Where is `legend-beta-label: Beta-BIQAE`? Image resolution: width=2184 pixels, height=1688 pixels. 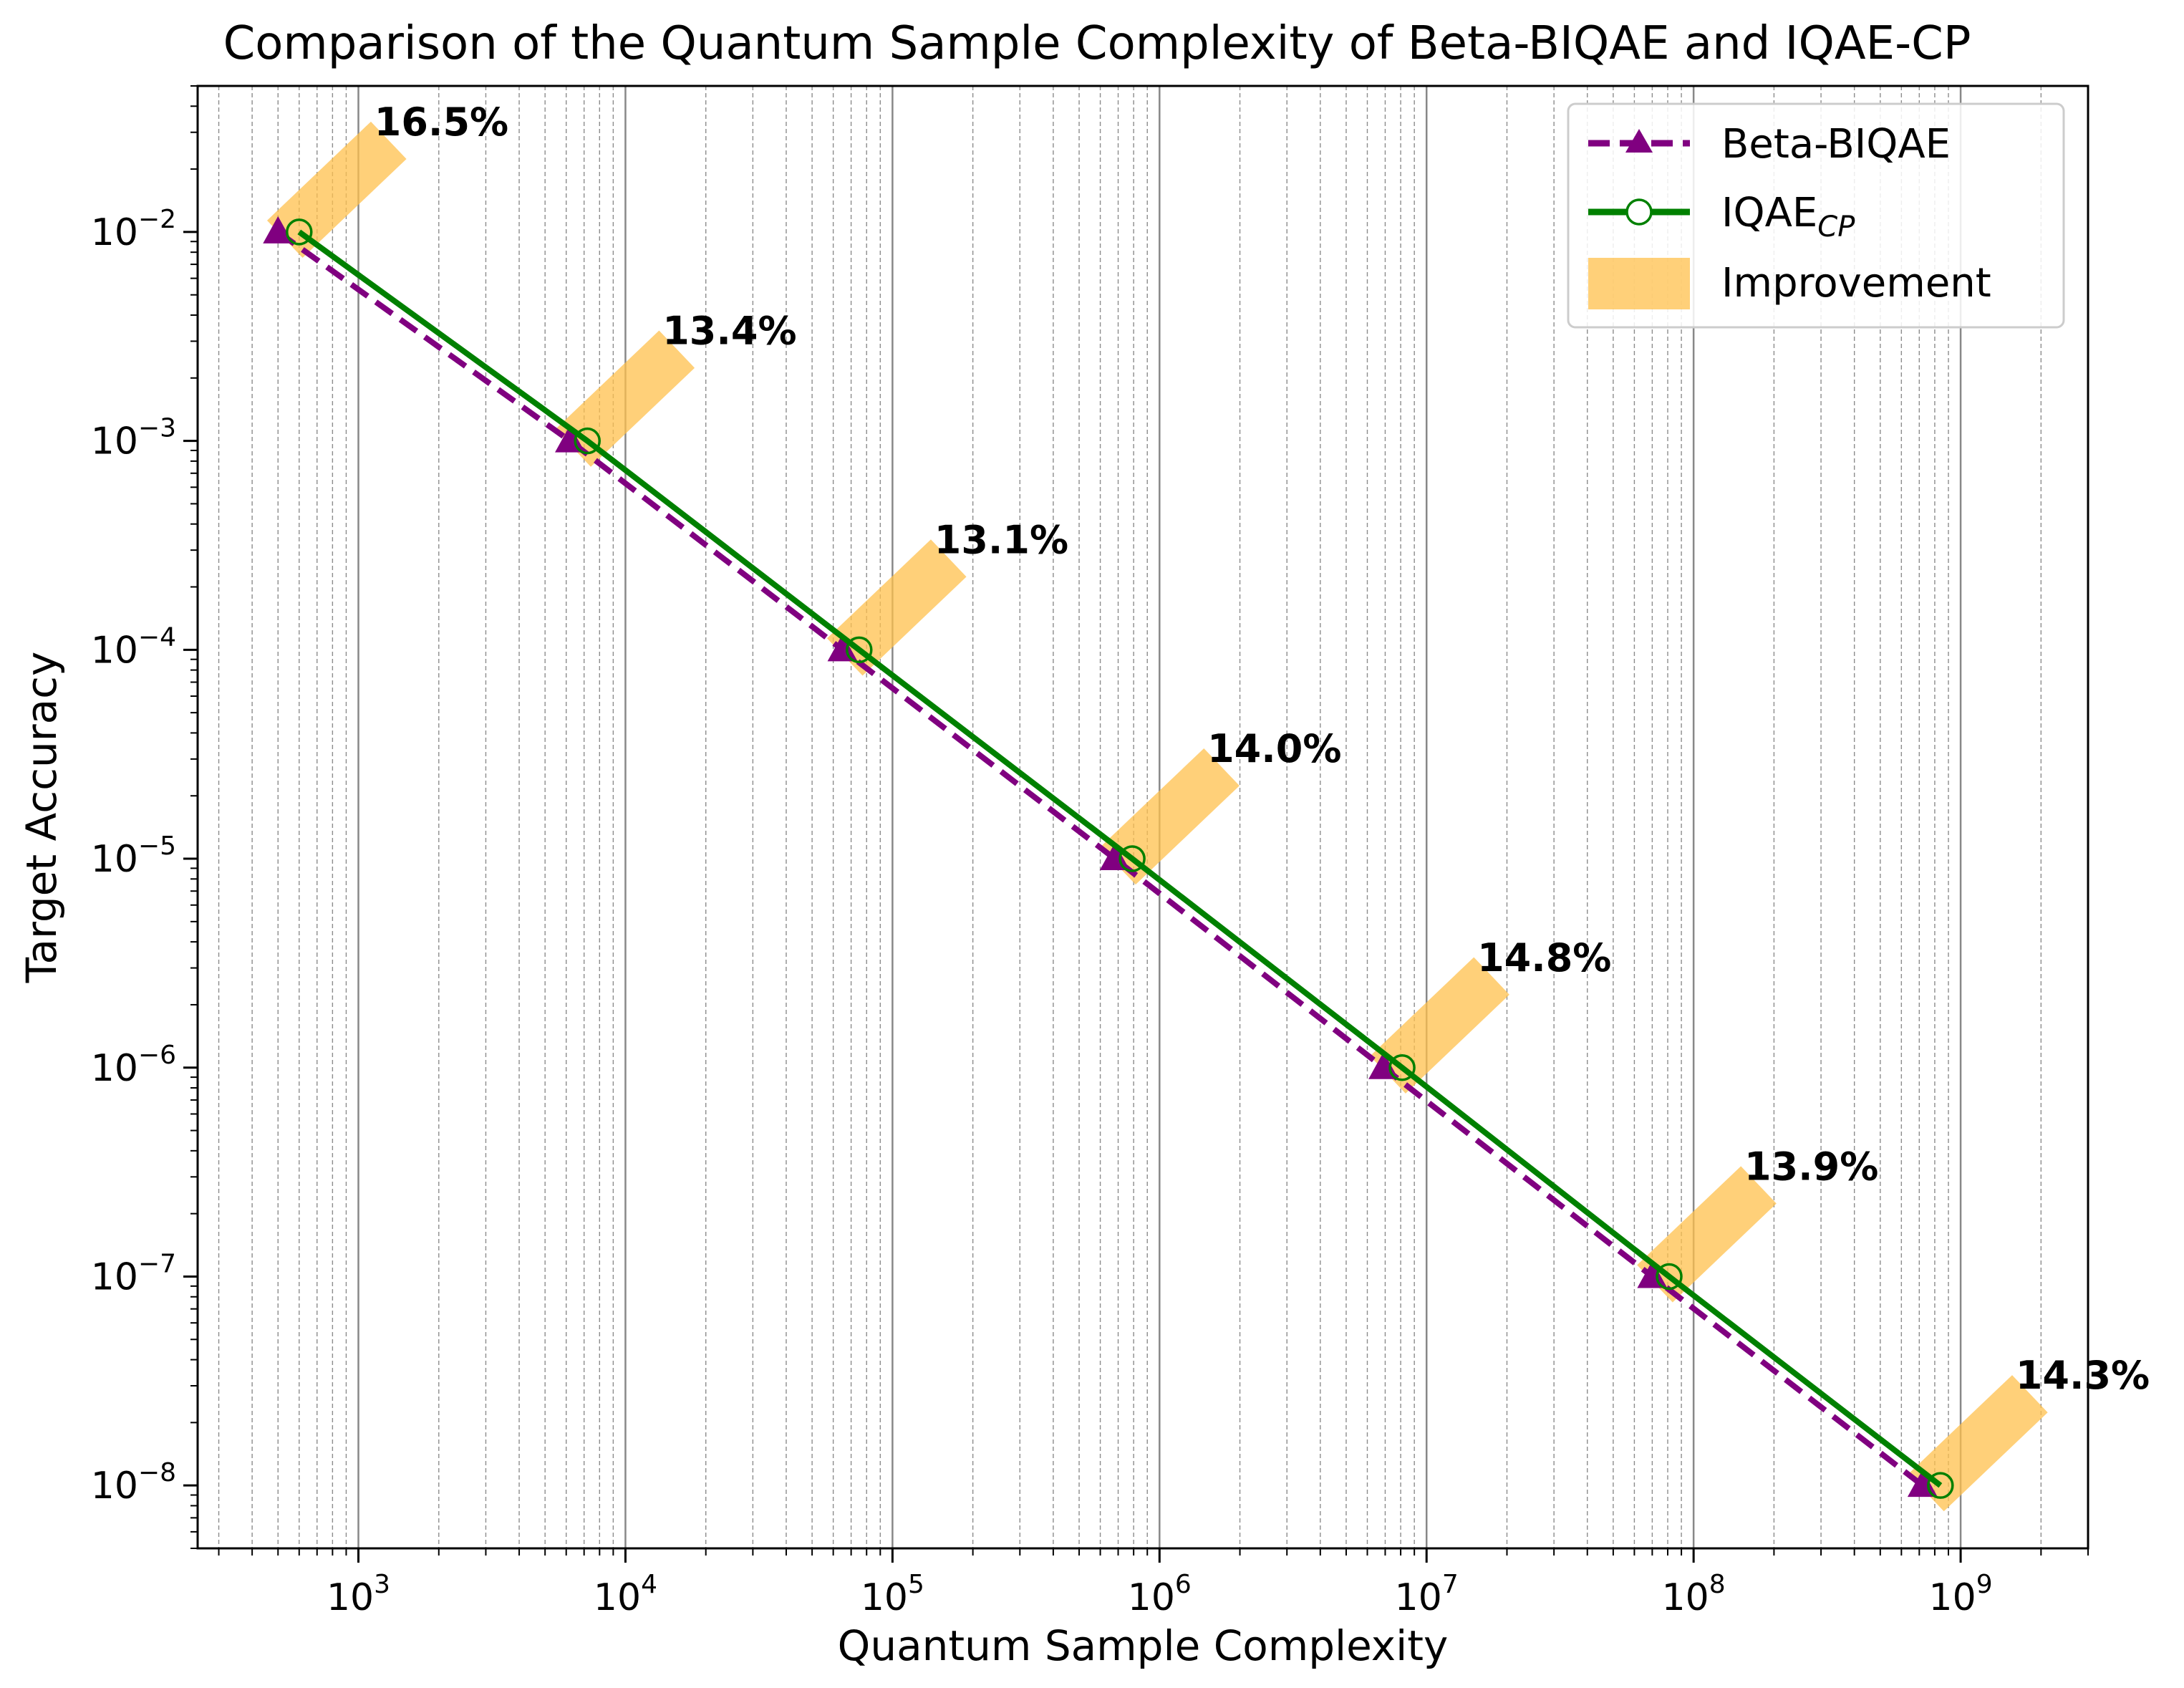
legend-beta-label: Beta-BIQAE is located at coordinates (1836, 144).